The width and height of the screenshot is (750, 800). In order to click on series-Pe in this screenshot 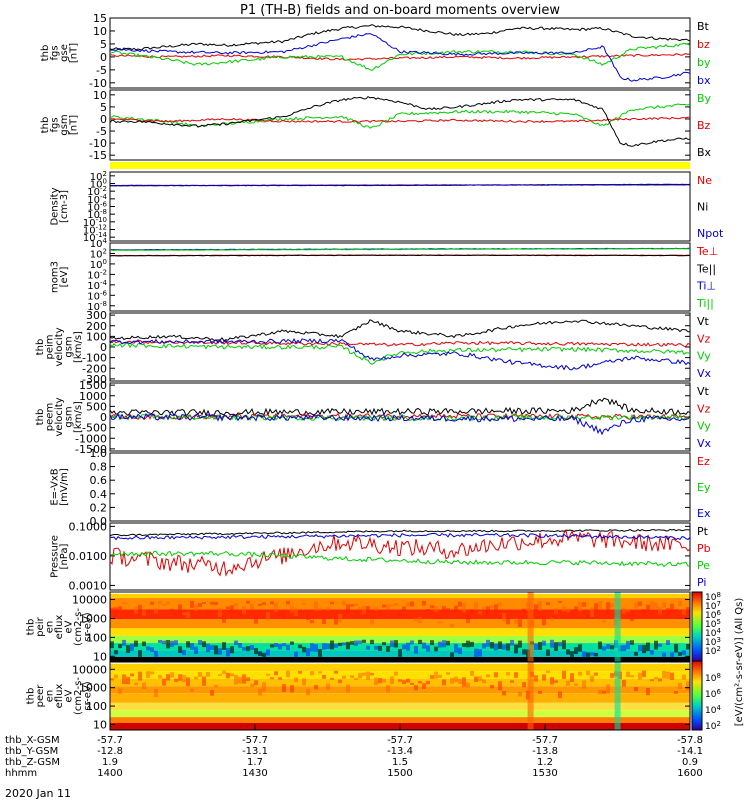, I will do `click(400, 559)`.